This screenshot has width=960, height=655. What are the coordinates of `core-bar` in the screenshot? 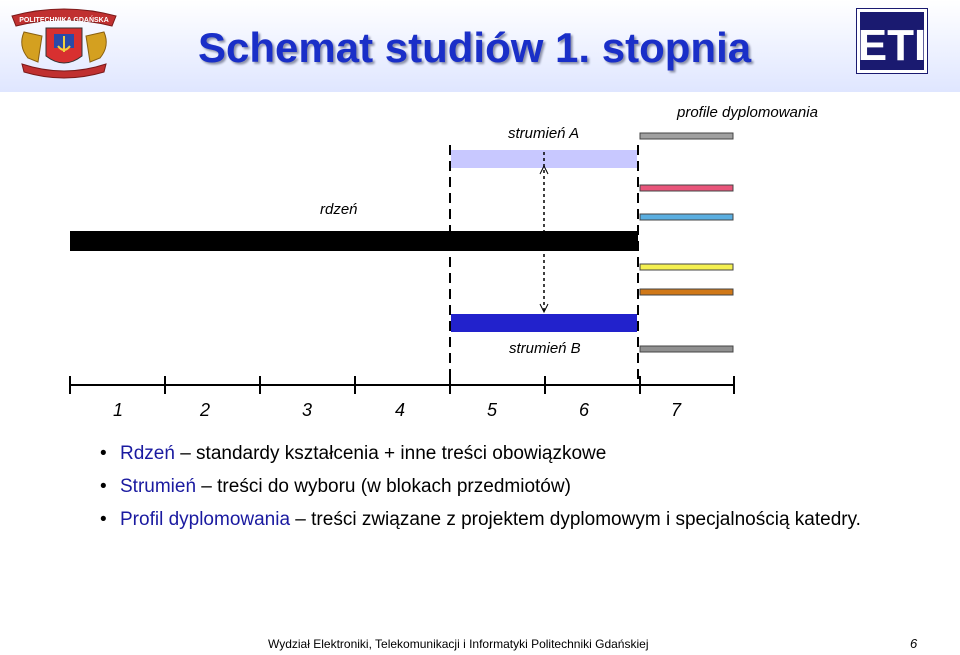 It's located at (354, 241).